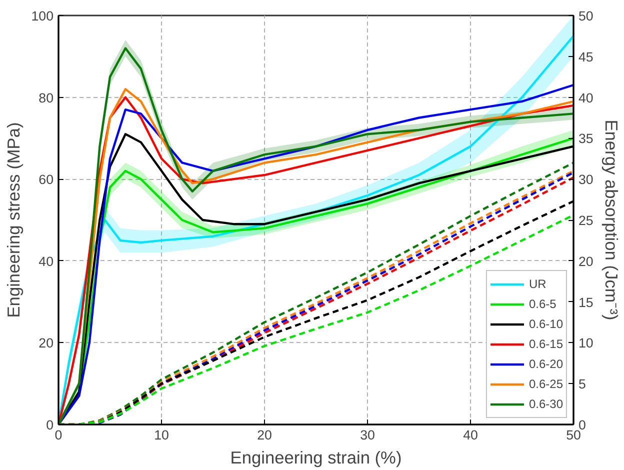 The image size is (624, 470). Describe the element at coordinates (573, 435) in the screenshot. I see `x-tick-label: 50` at that location.